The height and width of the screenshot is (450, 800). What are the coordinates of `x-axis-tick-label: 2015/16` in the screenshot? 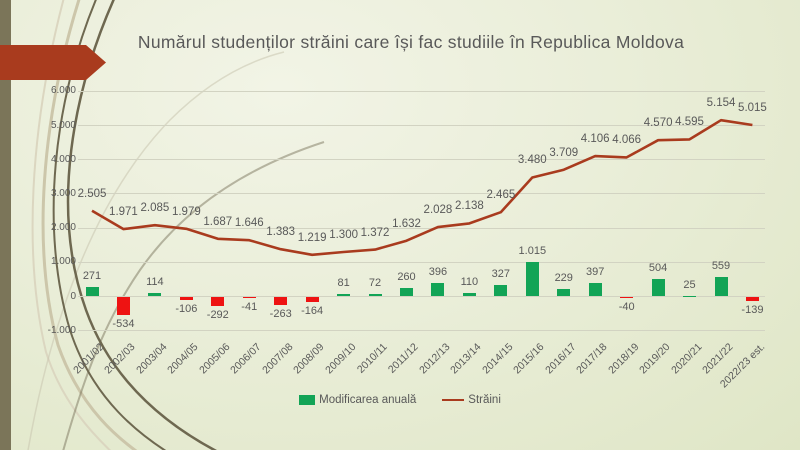 It's located at (529, 359).